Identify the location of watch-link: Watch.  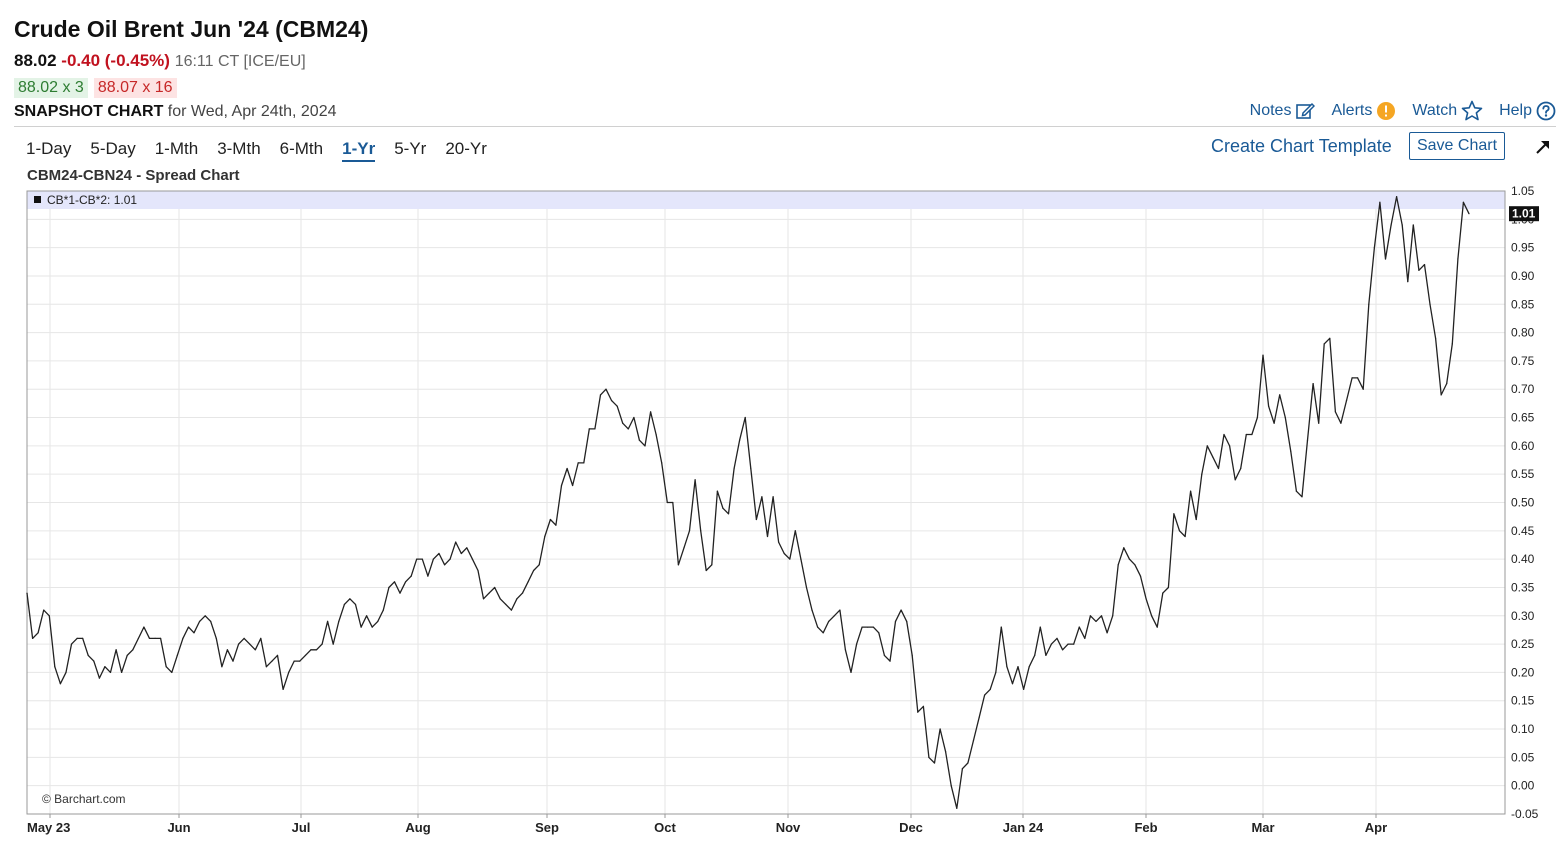
(1447, 111).